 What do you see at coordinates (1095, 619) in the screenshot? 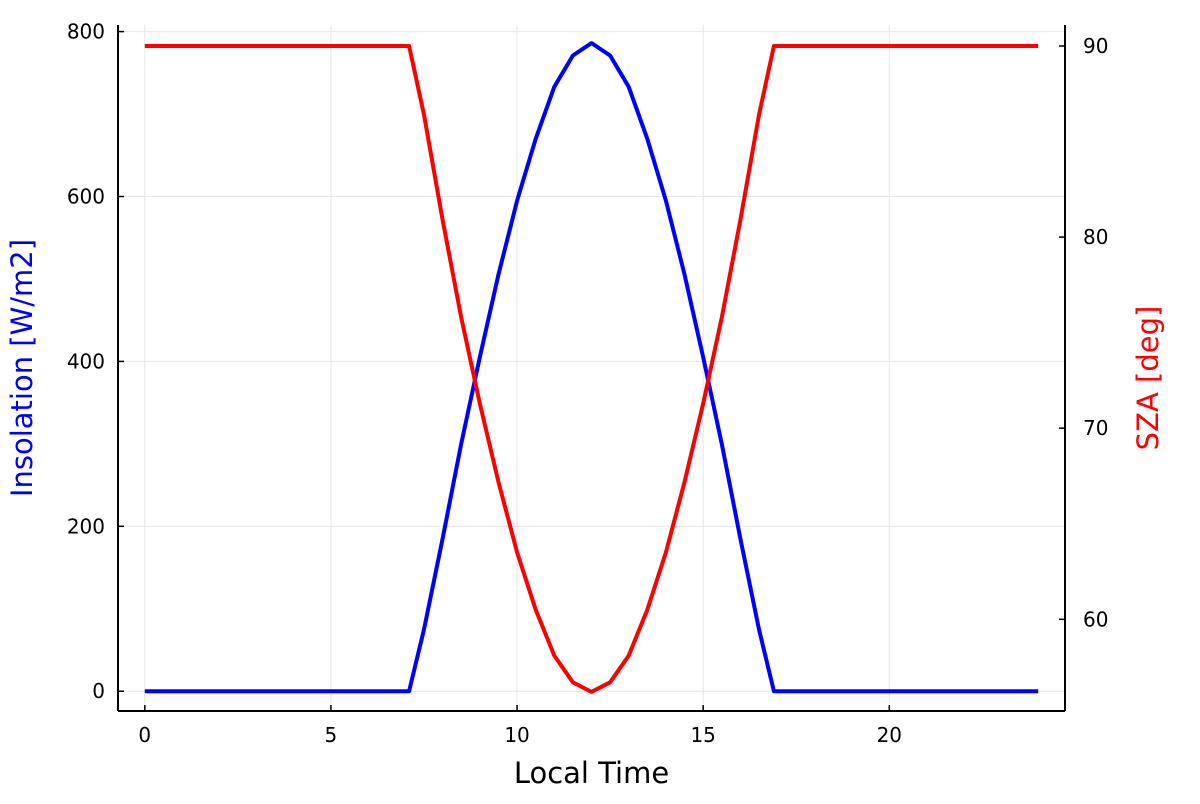
I see `right-y-tick-label: 60` at bounding box center [1095, 619].